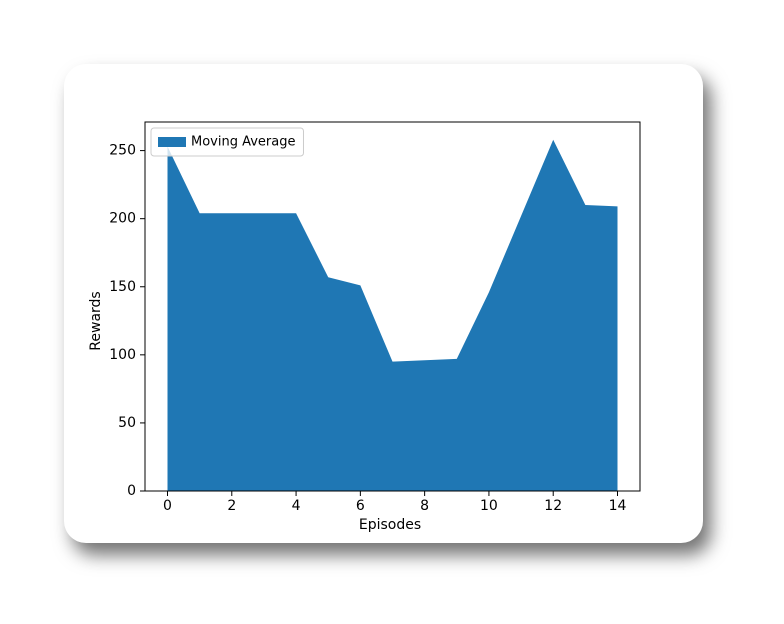  What do you see at coordinates (360, 506) in the screenshot?
I see `x-tick-label: 6` at bounding box center [360, 506].